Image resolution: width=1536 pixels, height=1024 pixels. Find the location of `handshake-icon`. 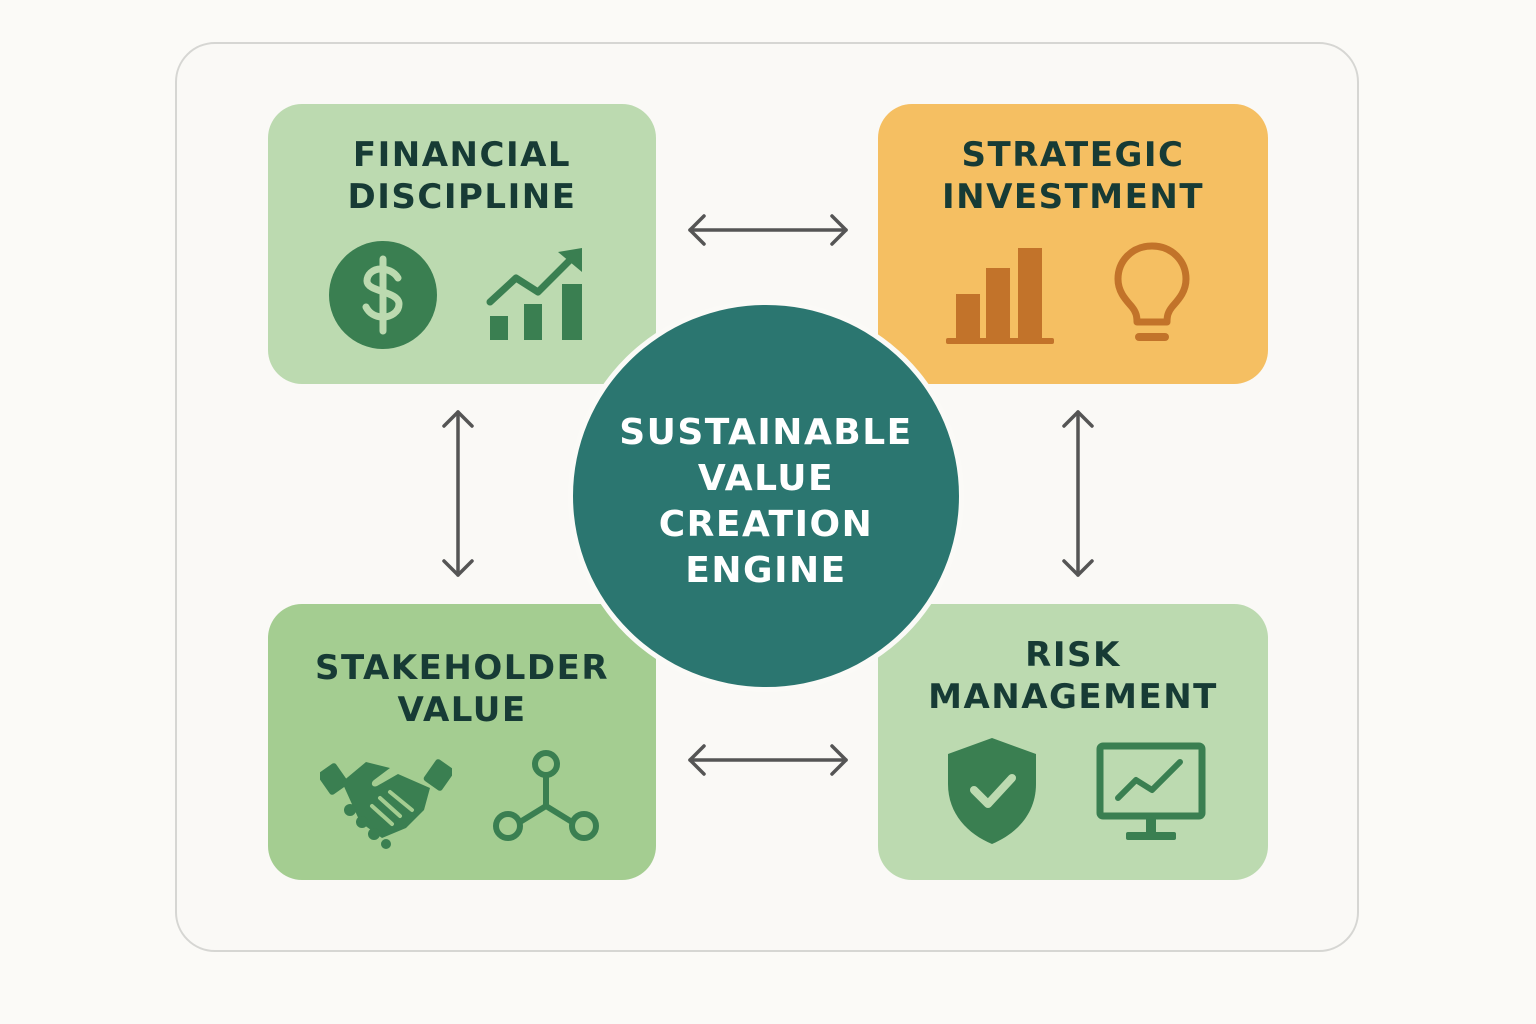

handshake-icon is located at coordinates (386, 804).